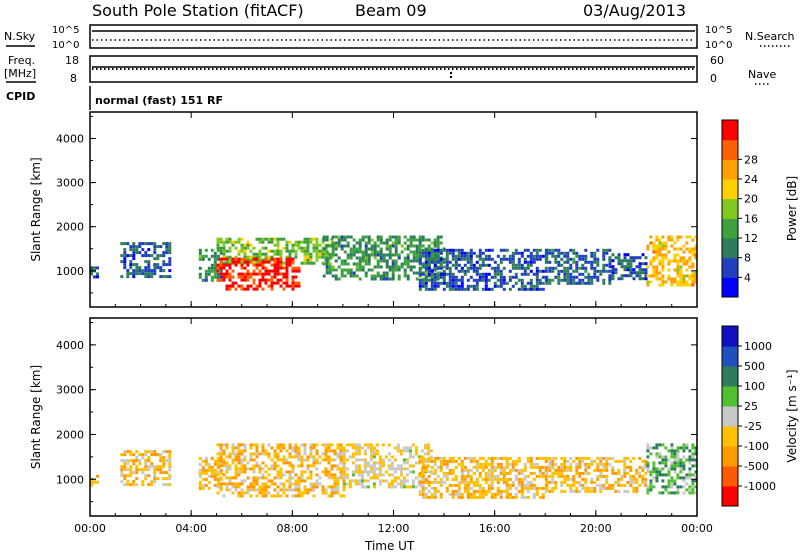 This screenshot has height=554, width=800. Describe the element at coordinates (65, 45) in the screenshot. I see `noise-tick-left-bottom: 10^0` at that location.